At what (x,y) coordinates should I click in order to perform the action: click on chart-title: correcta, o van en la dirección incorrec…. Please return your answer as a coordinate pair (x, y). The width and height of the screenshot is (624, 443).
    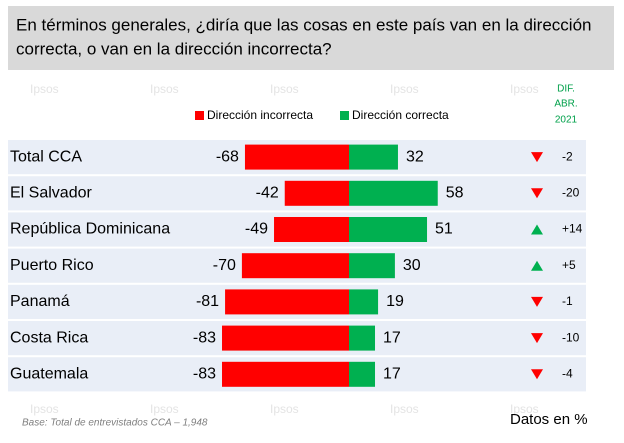
    Looking at the image, I should click on (174, 48).